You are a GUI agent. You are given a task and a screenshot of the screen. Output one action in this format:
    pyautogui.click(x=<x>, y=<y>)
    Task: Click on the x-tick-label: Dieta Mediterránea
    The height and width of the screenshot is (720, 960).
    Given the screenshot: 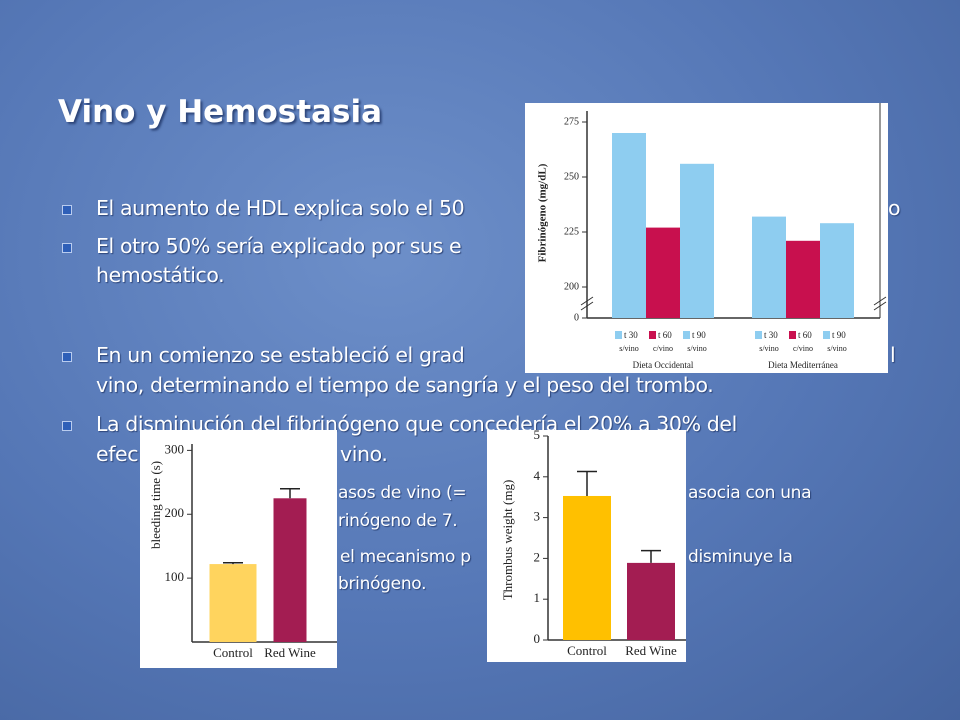 What is the action you would take?
    pyautogui.click(x=803, y=365)
    